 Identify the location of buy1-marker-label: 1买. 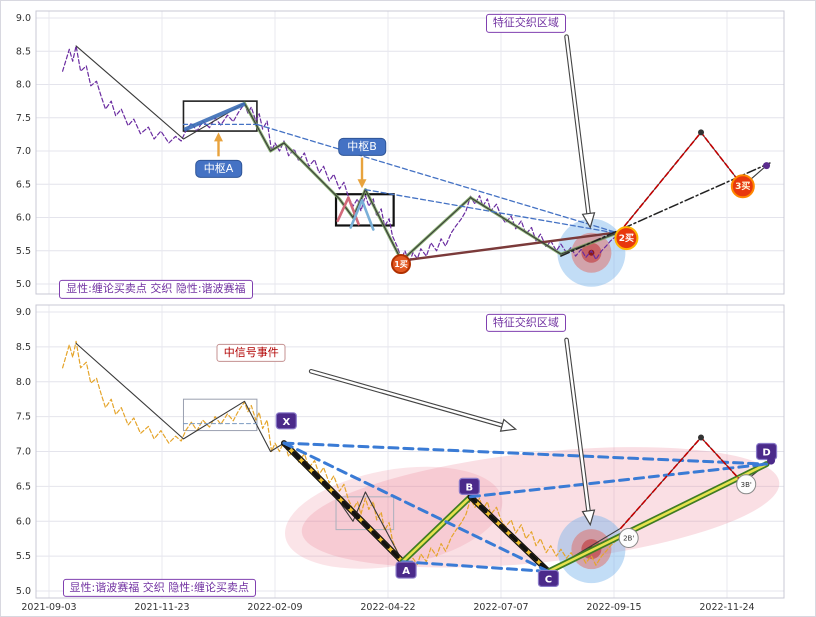
(401, 264).